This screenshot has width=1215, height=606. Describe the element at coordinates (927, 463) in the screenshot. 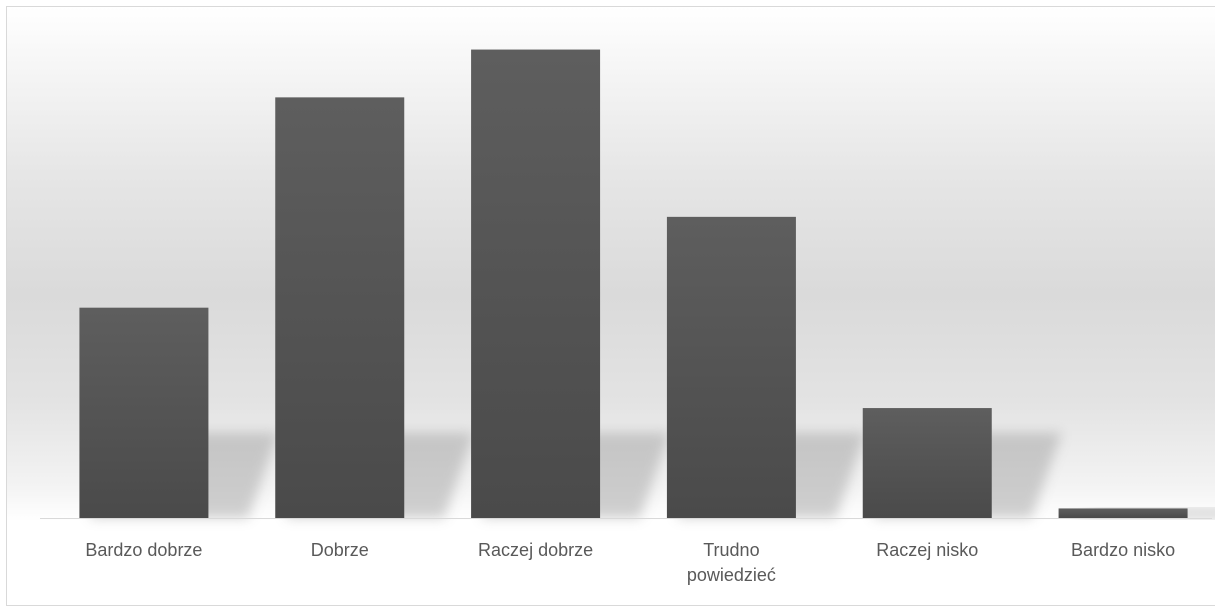

I see `bar-raczej-nisko` at that location.